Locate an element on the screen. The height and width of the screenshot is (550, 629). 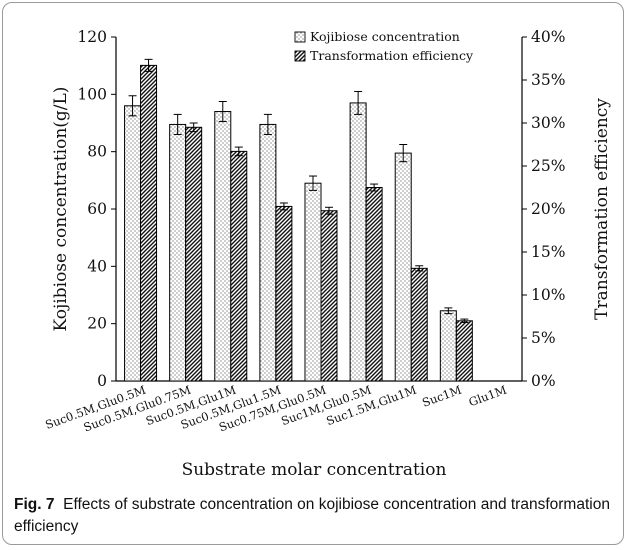
legend-swatch-kojibiose is located at coordinates (300, 37).